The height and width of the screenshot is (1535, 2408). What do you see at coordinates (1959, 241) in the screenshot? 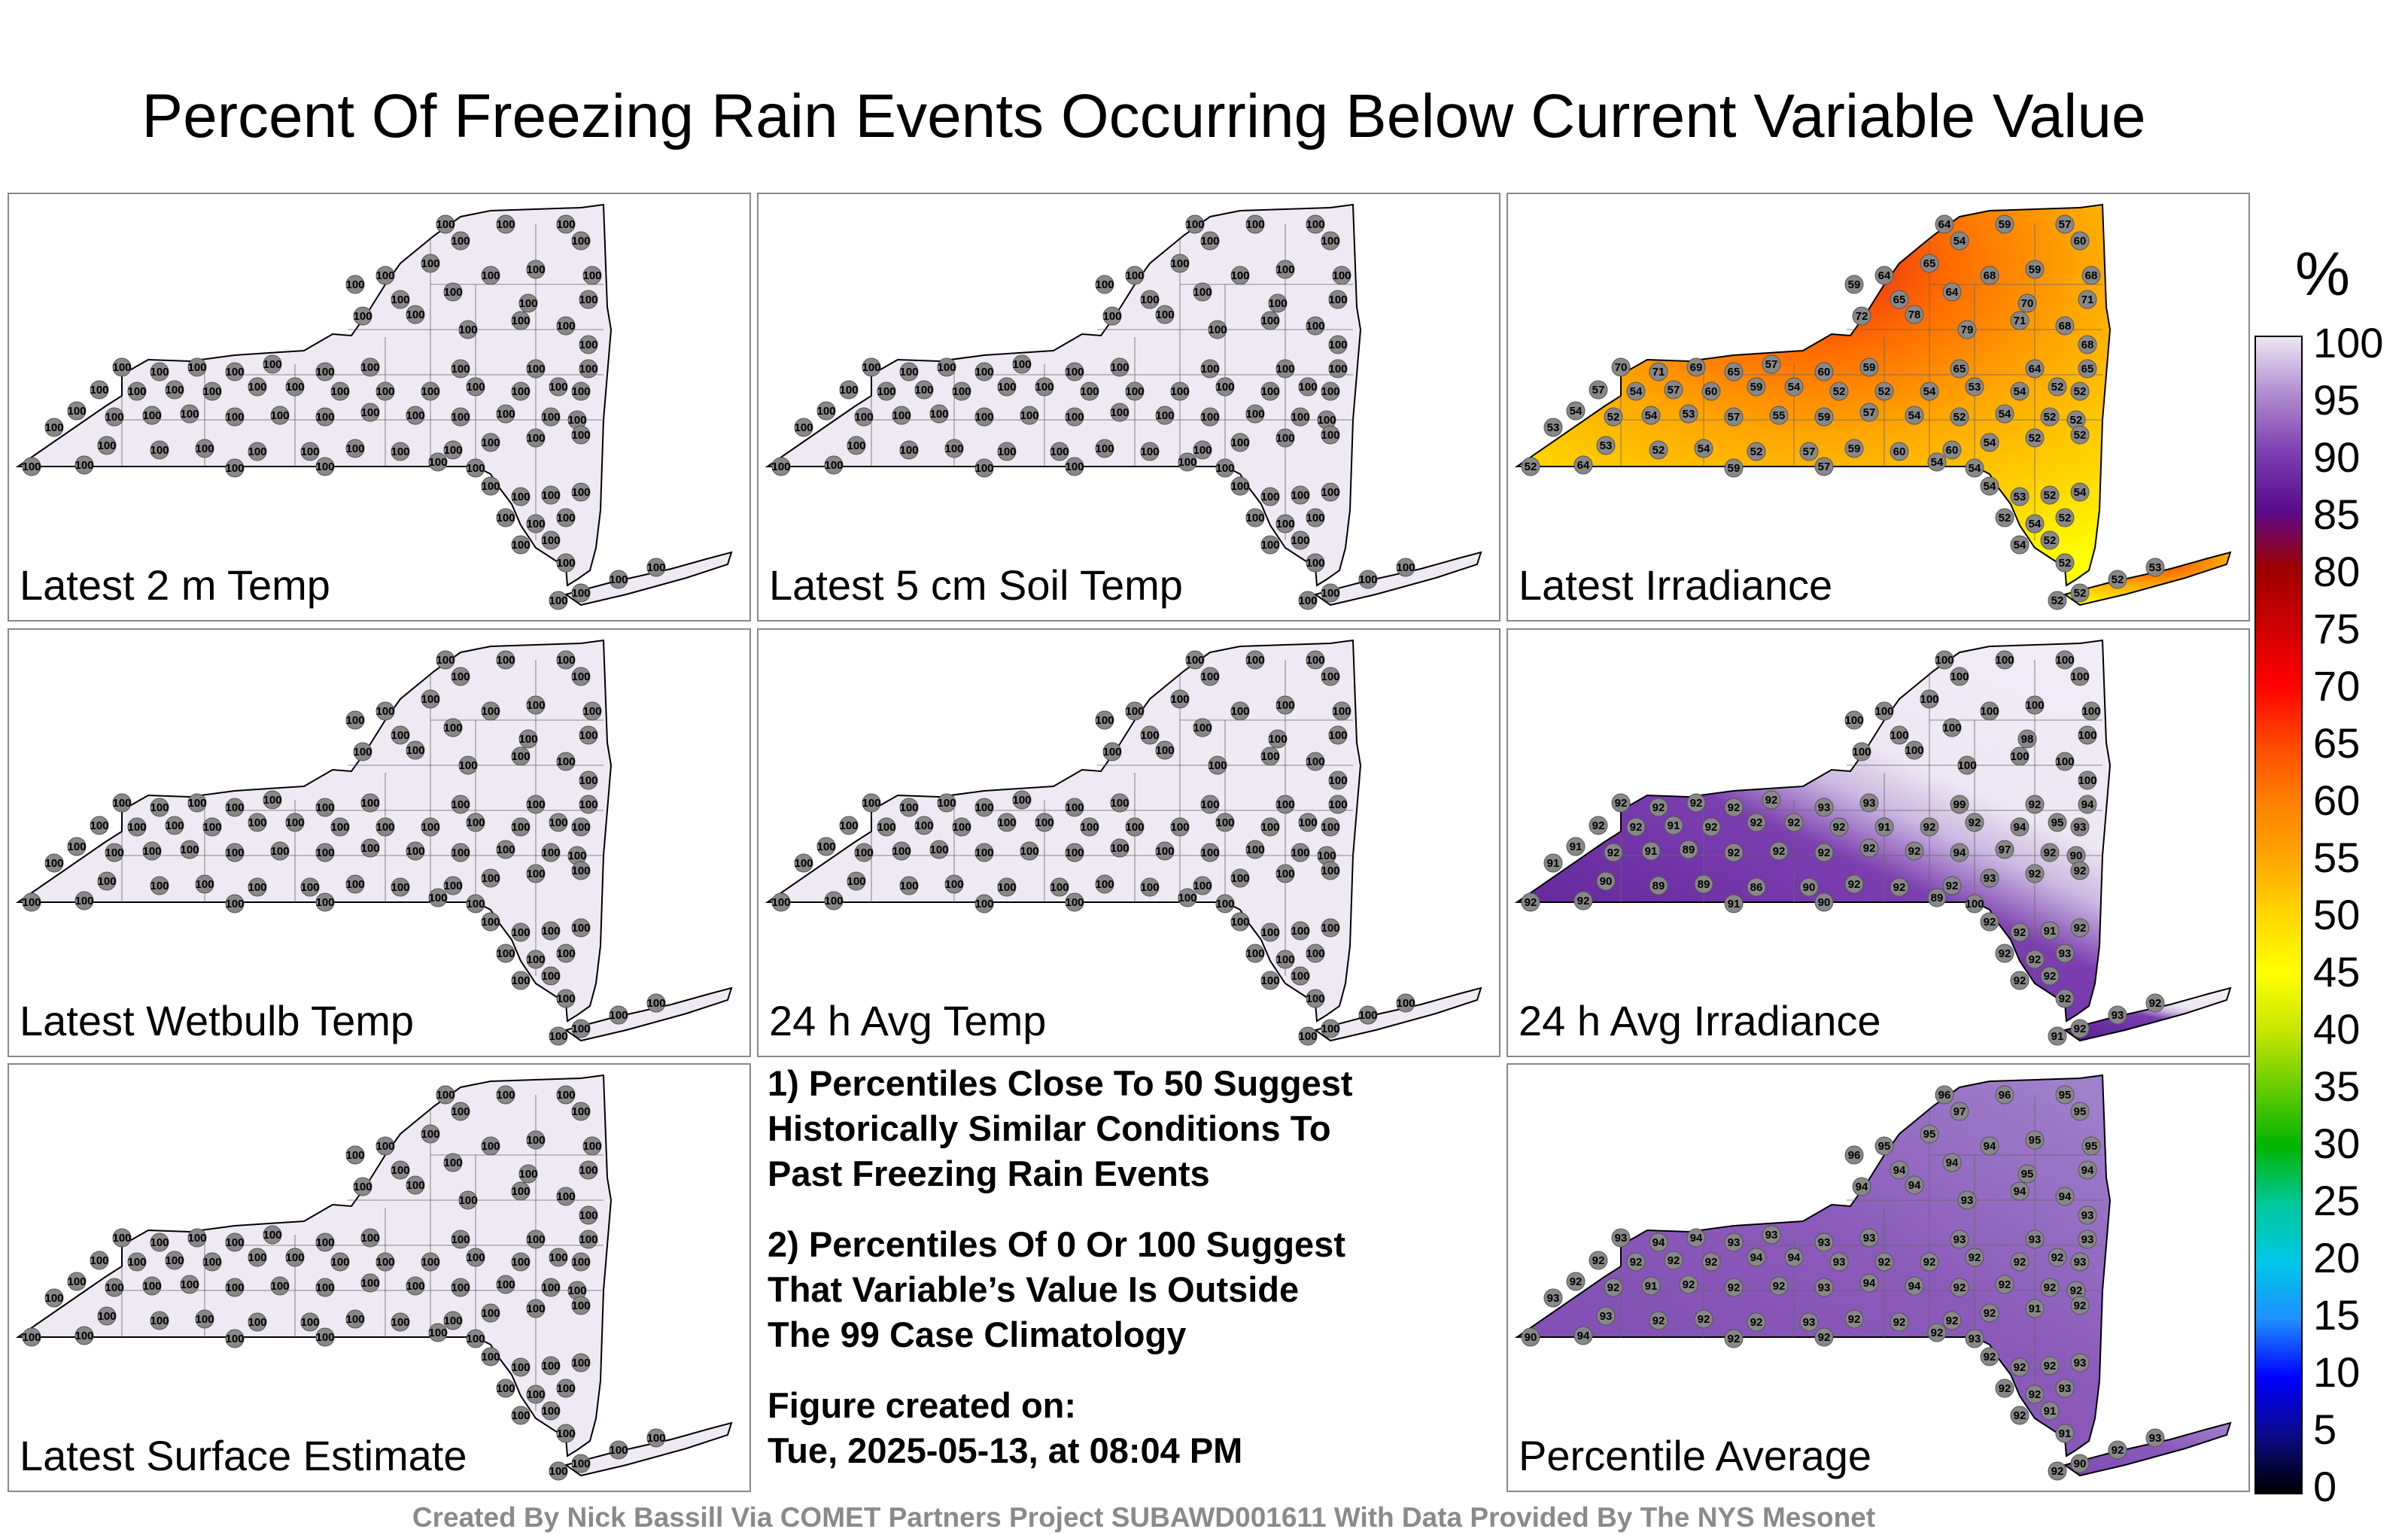
I see `svg-text: 54` at bounding box center [1959, 241].